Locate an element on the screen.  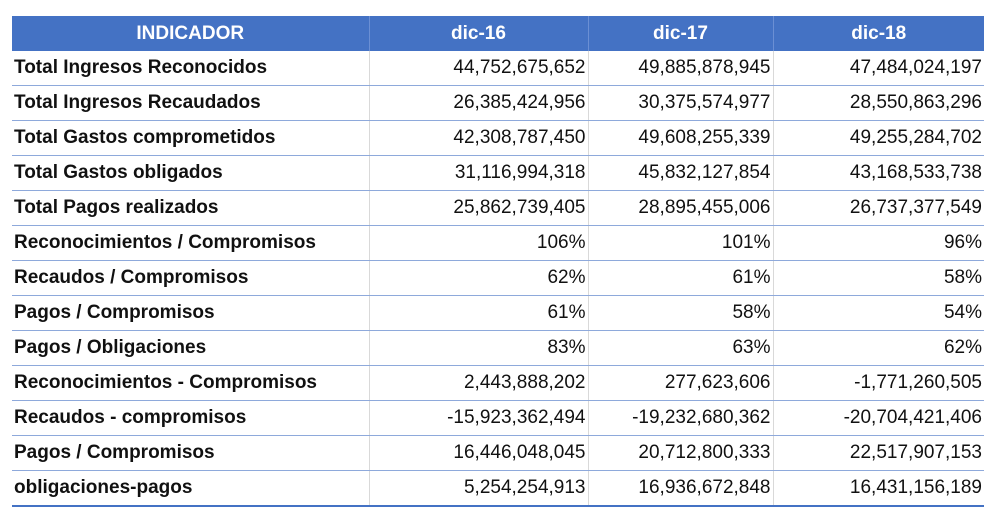
table-header: INDICADOR dic-16 dic-17 dic-18 is located at coordinates (498, 33).